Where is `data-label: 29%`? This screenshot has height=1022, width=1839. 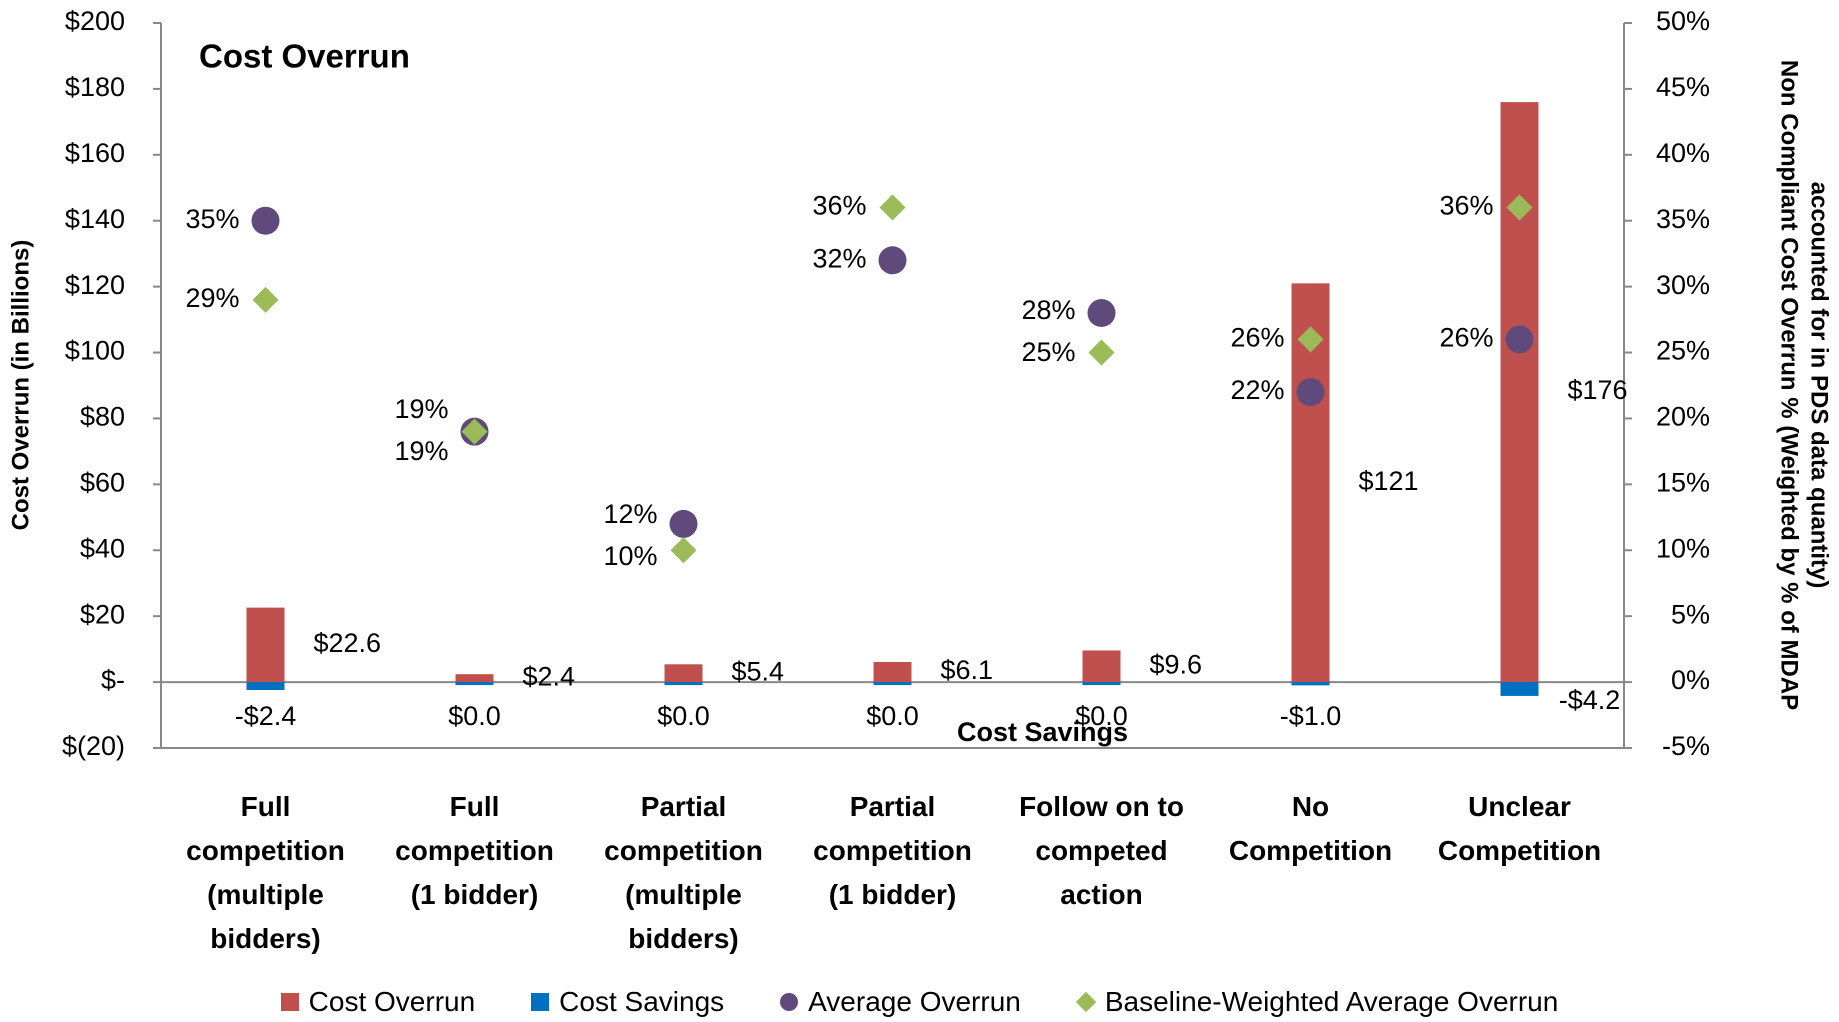
data-label: 29% is located at coordinates (212, 298).